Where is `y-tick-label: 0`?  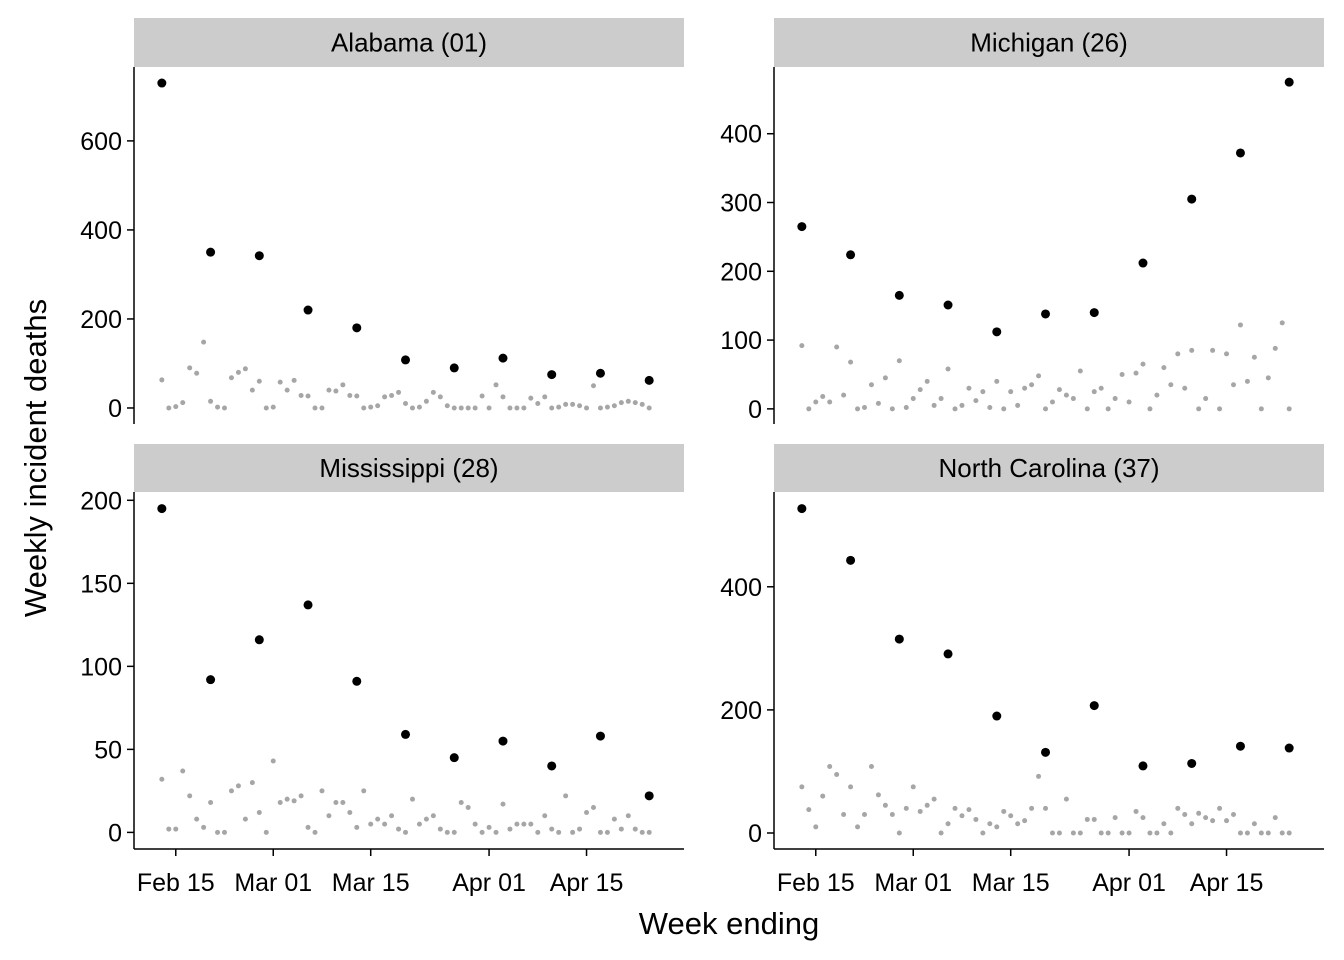
y-tick-label: 0 is located at coordinates (755, 834).